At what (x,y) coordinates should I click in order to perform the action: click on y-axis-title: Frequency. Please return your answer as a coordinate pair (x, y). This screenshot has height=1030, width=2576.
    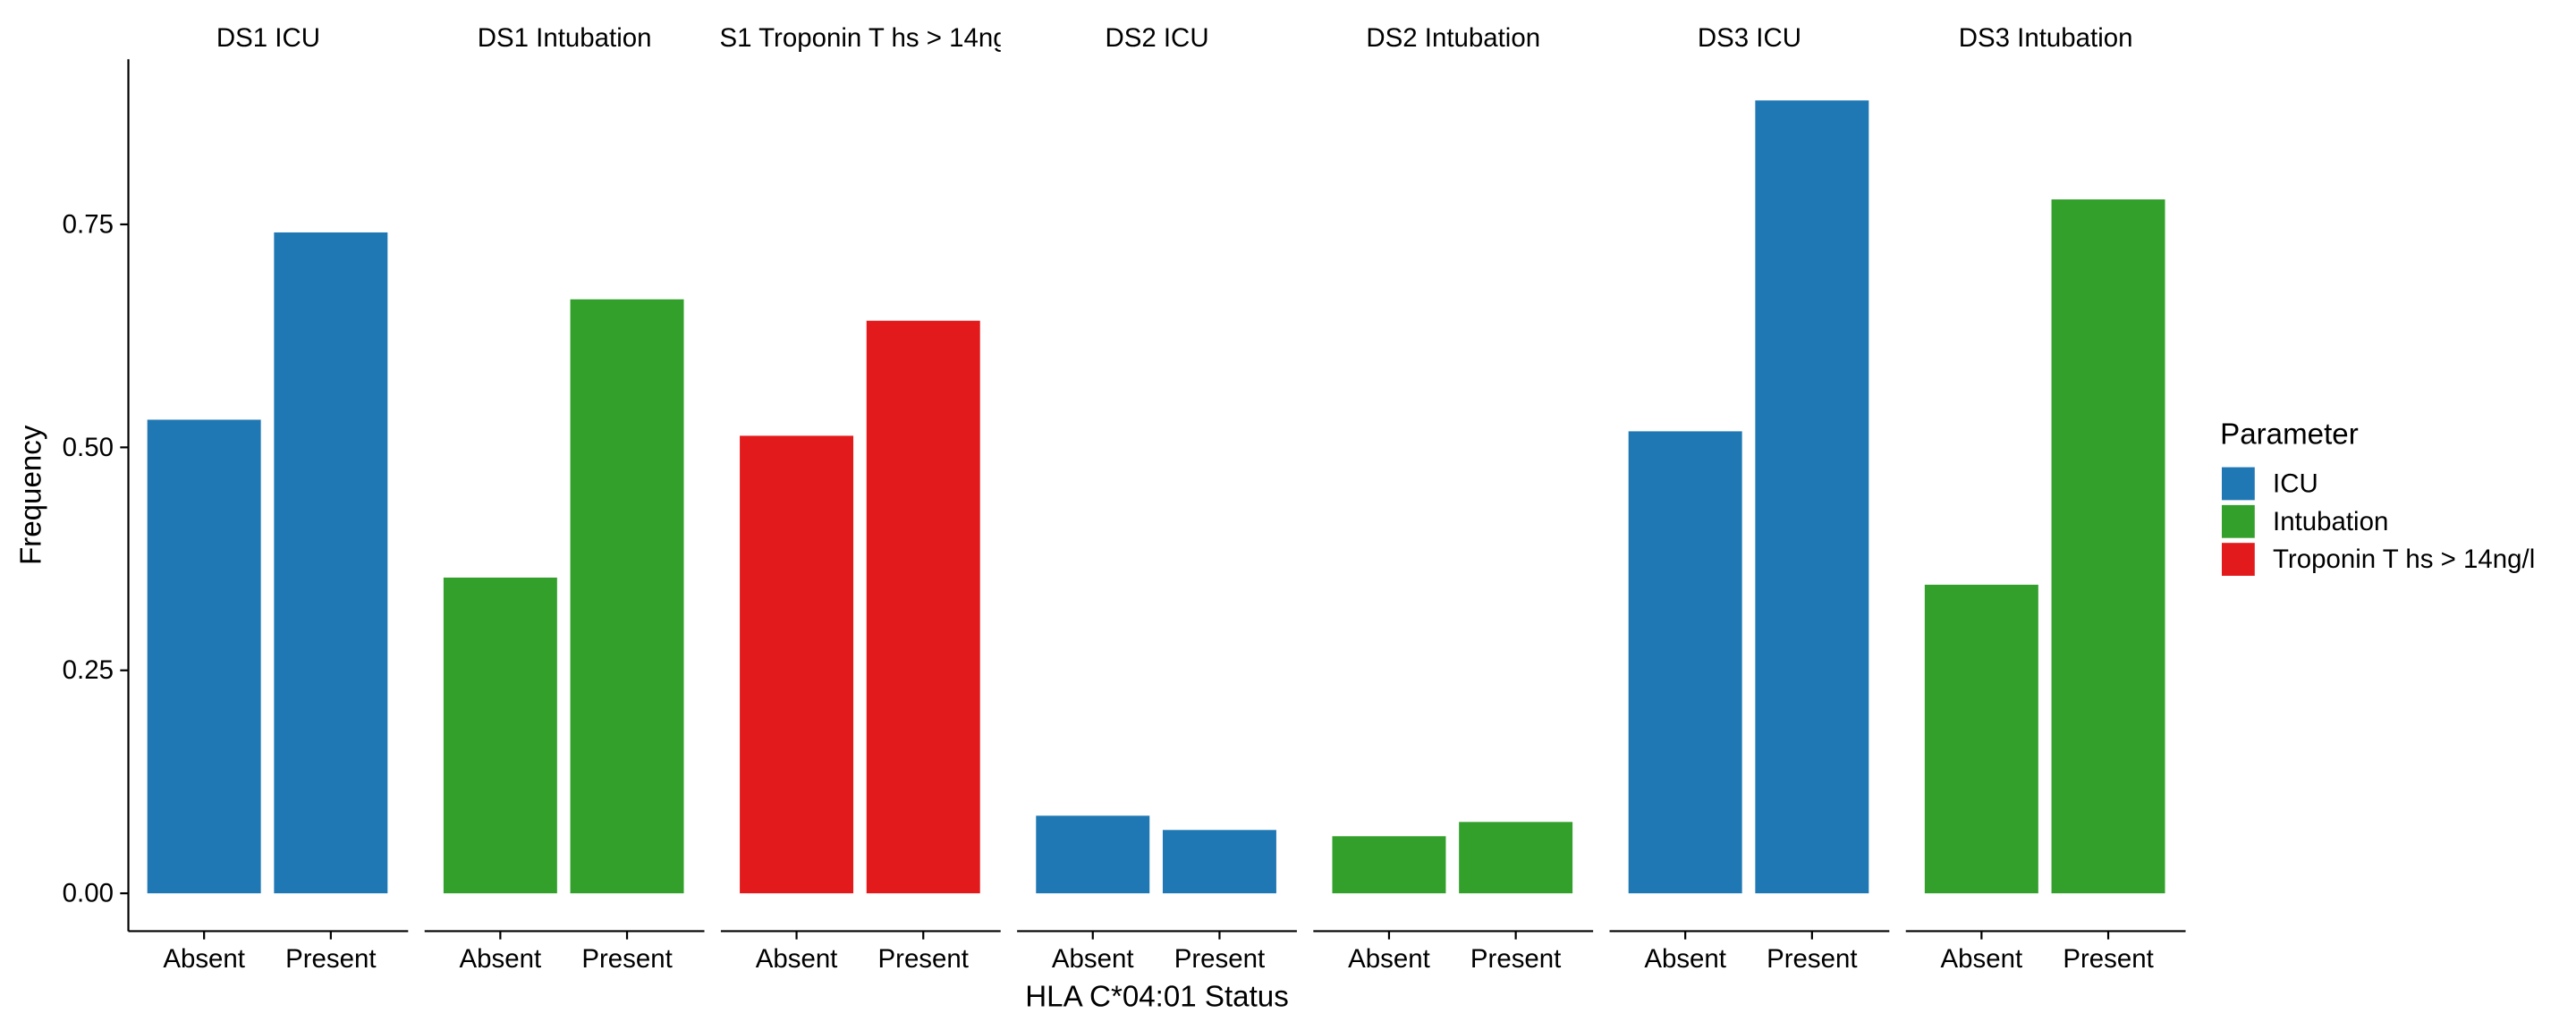
    Looking at the image, I should click on (30, 495).